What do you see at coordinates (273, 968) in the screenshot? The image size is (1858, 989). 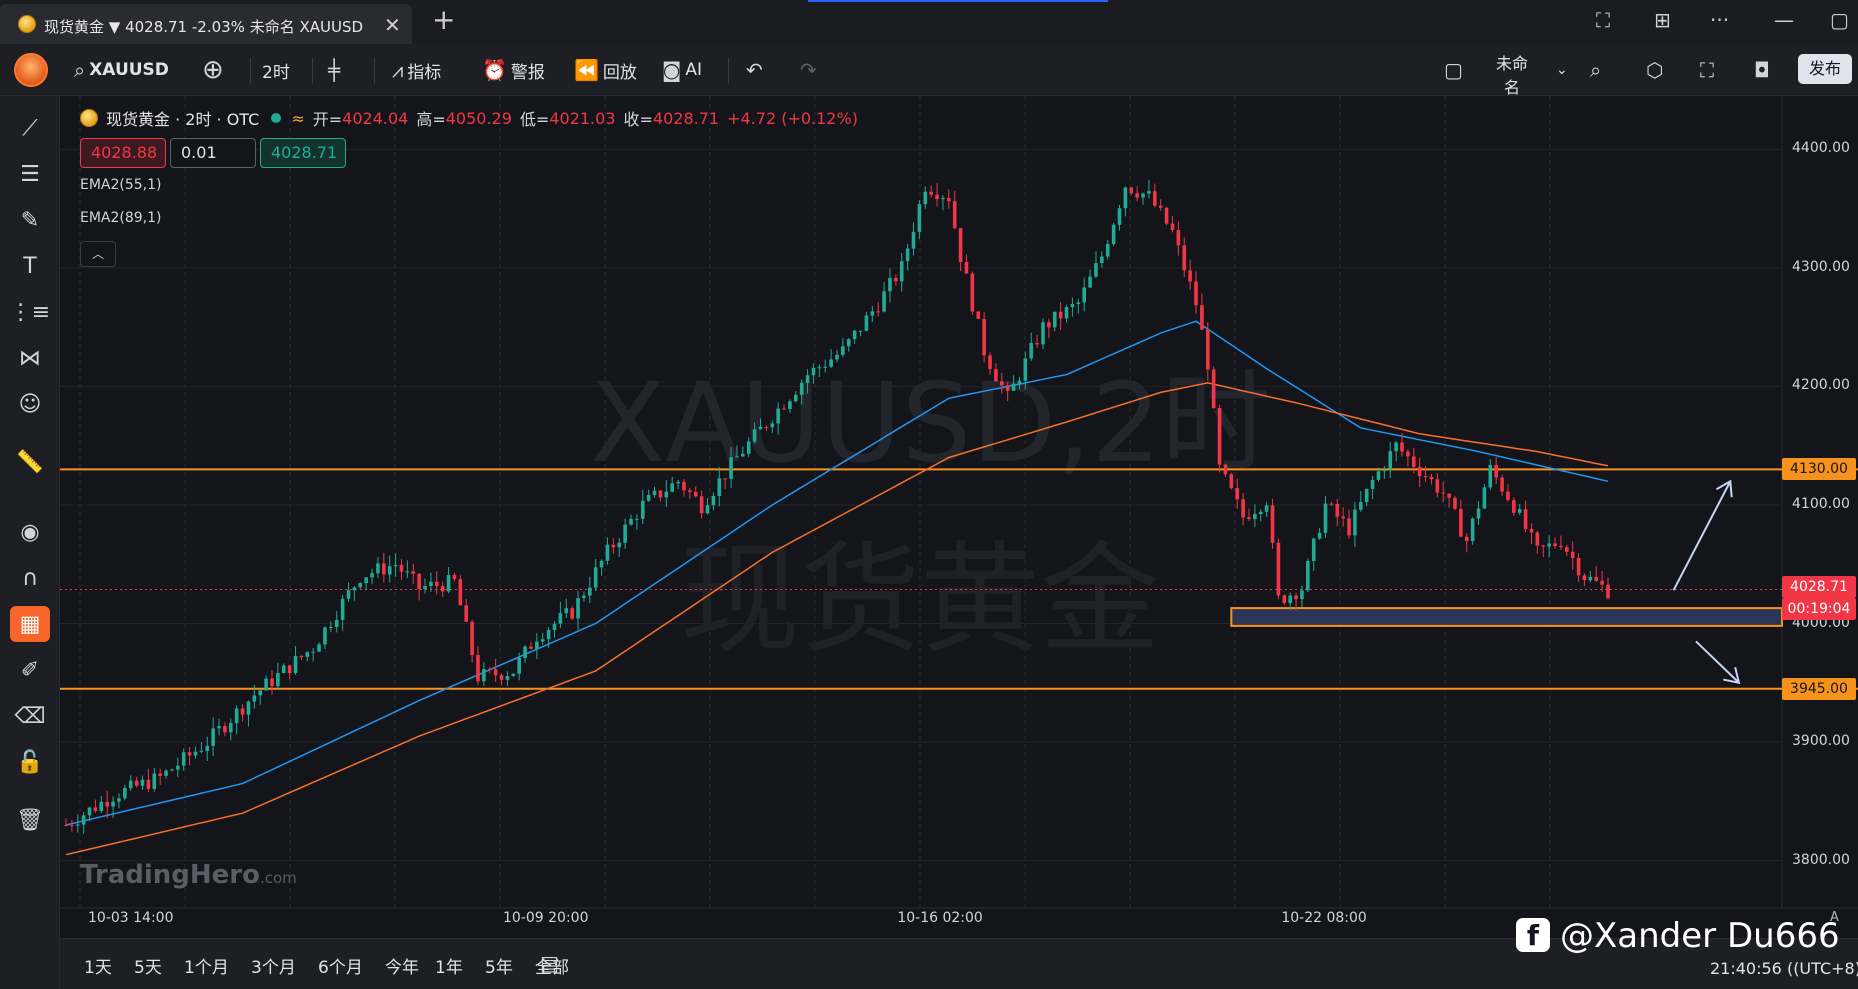 I see `range-button: 3个月` at bounding box center [273, 968].